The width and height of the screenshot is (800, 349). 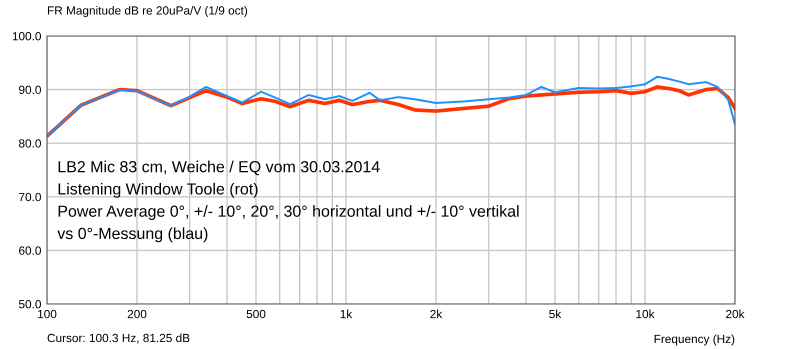 What do you see at coordinates (158, 190) in the screenshot?
I see `annotation: Listening Window Toole (rot)` at bounding box center [158, 190].